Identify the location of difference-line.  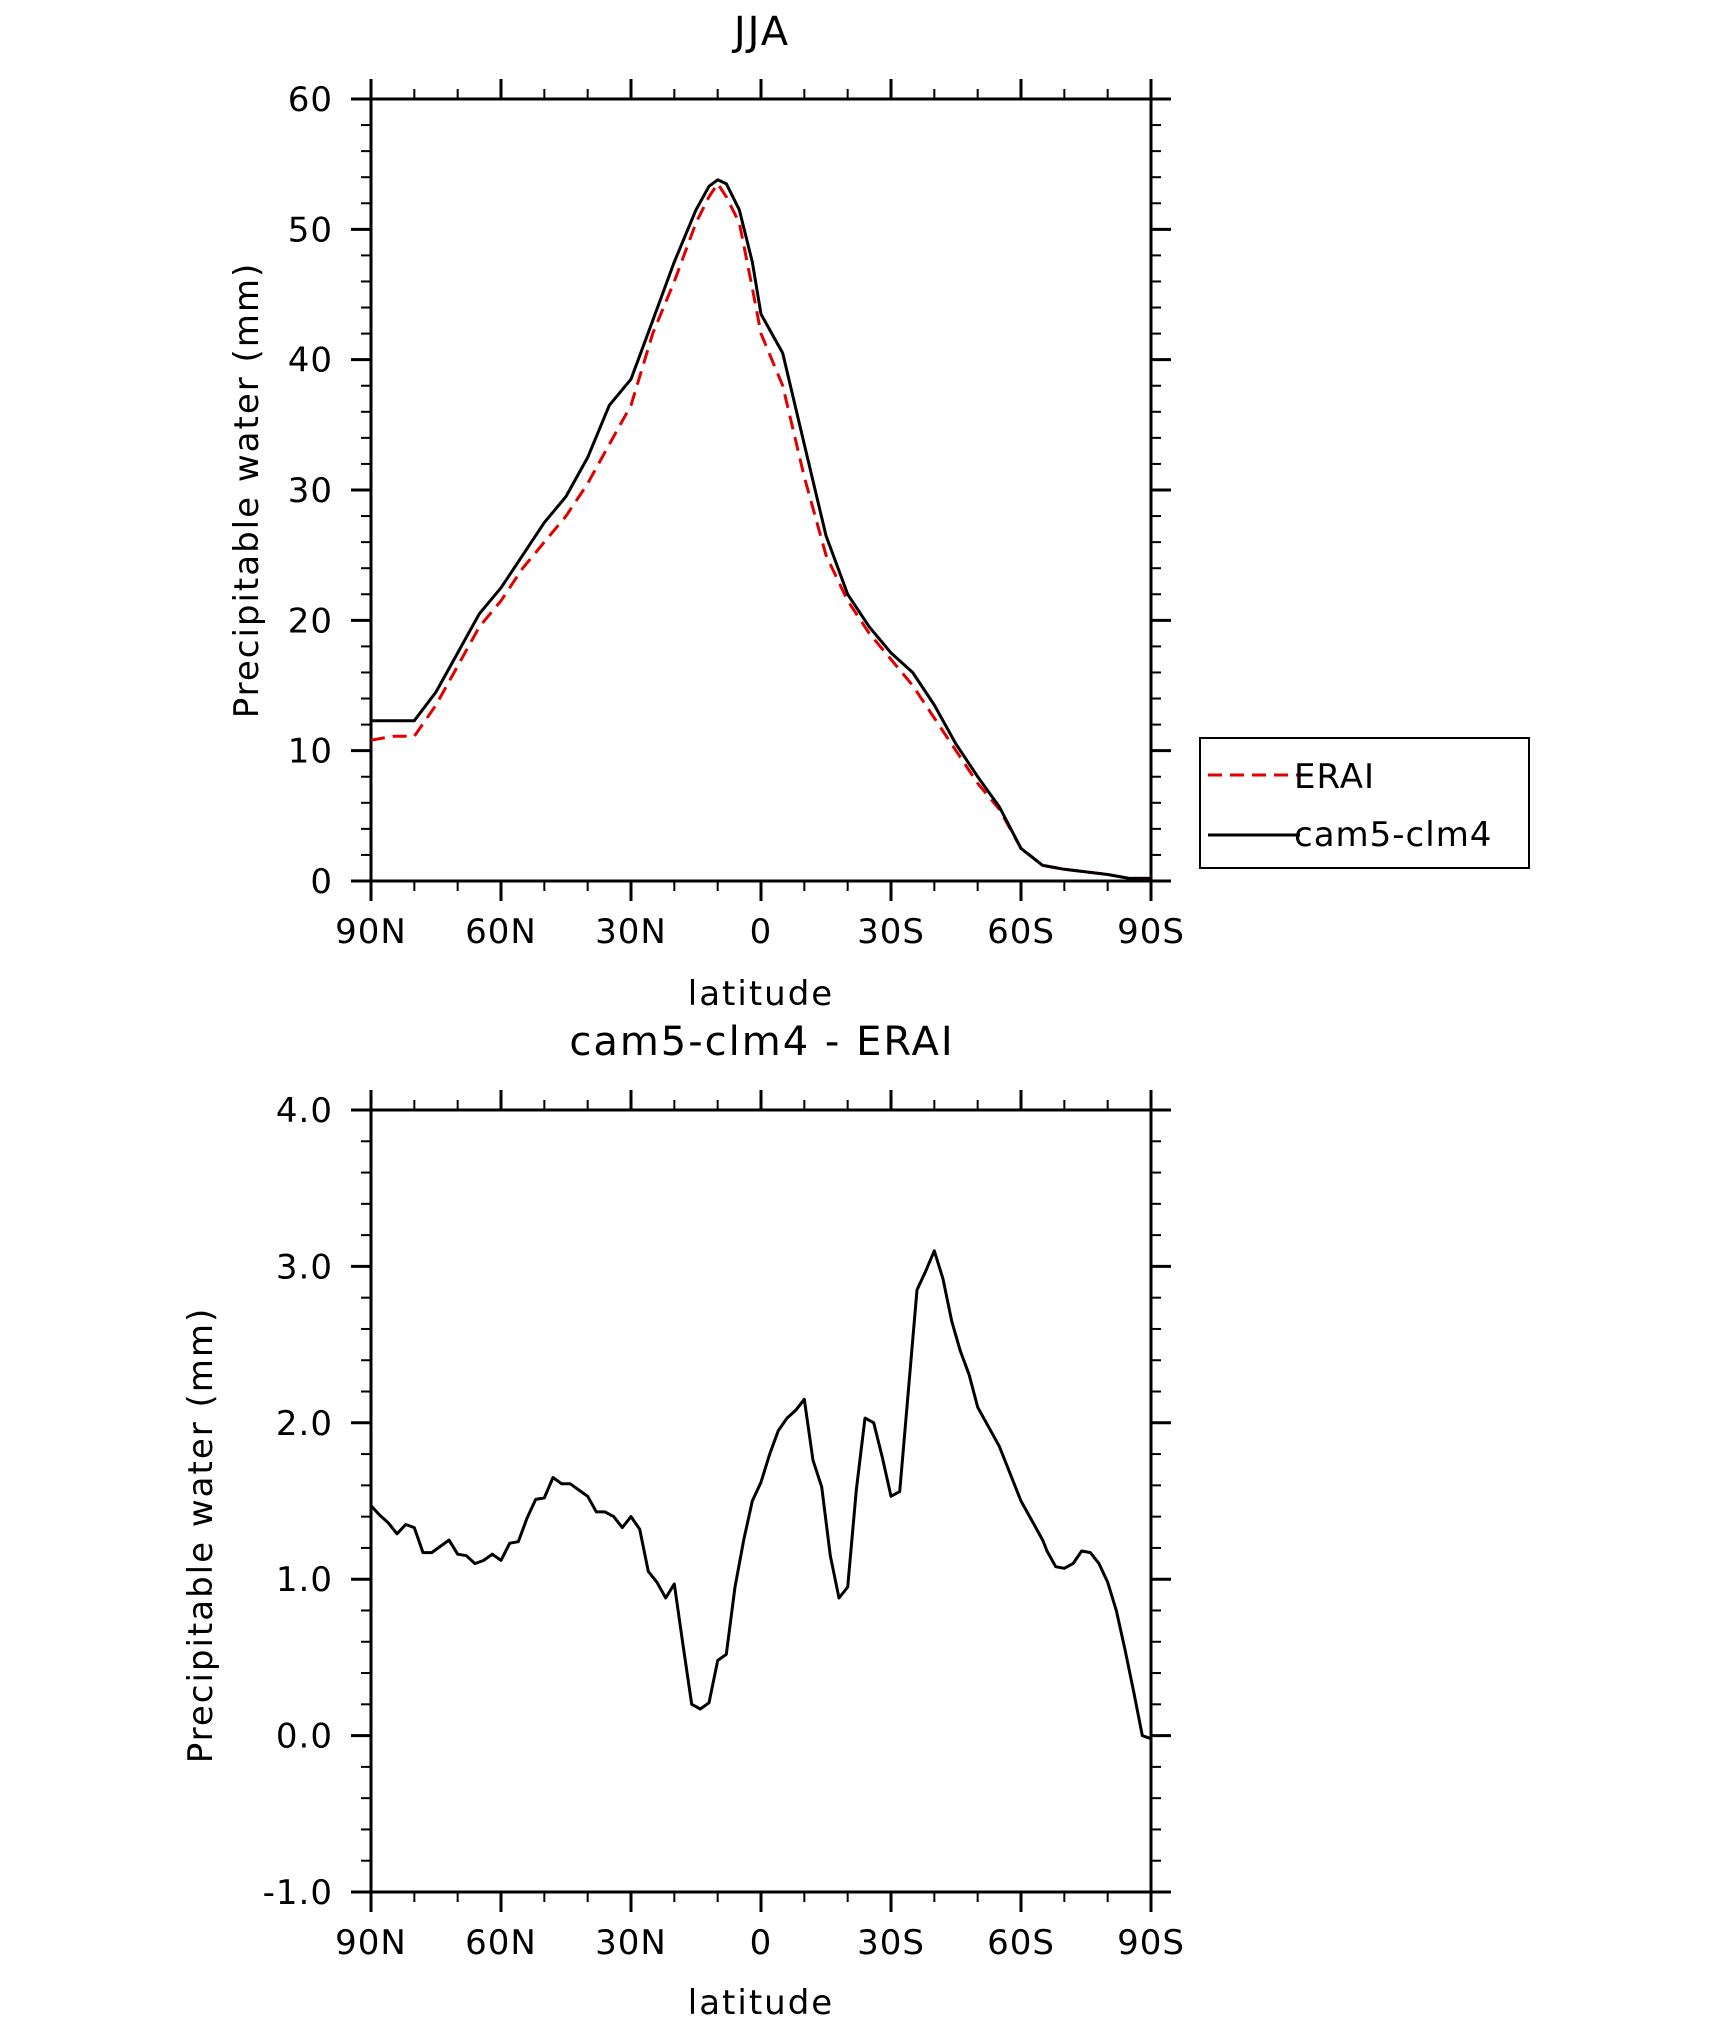
(760, 1495).